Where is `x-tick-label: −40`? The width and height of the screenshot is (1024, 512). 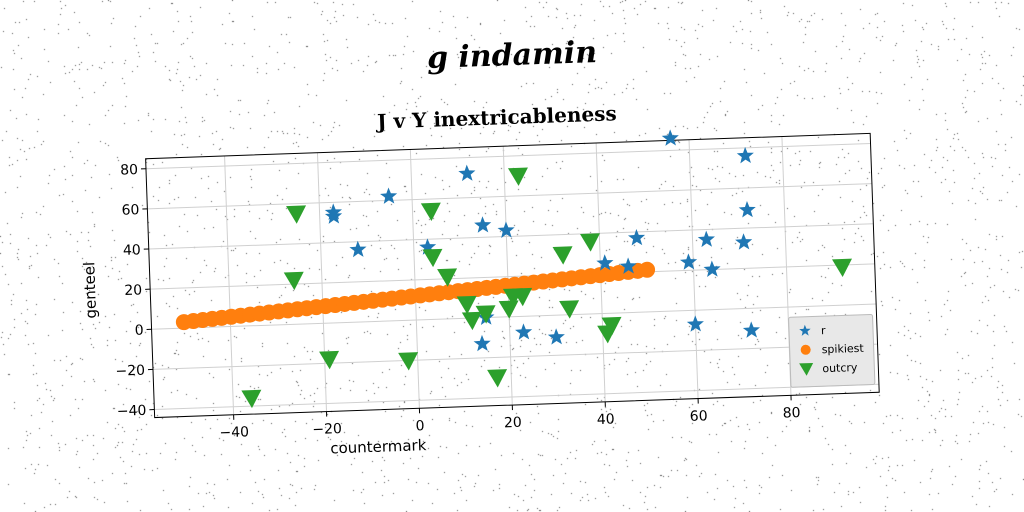 x-tick-label: −40 is located at coordinates (234, 432).